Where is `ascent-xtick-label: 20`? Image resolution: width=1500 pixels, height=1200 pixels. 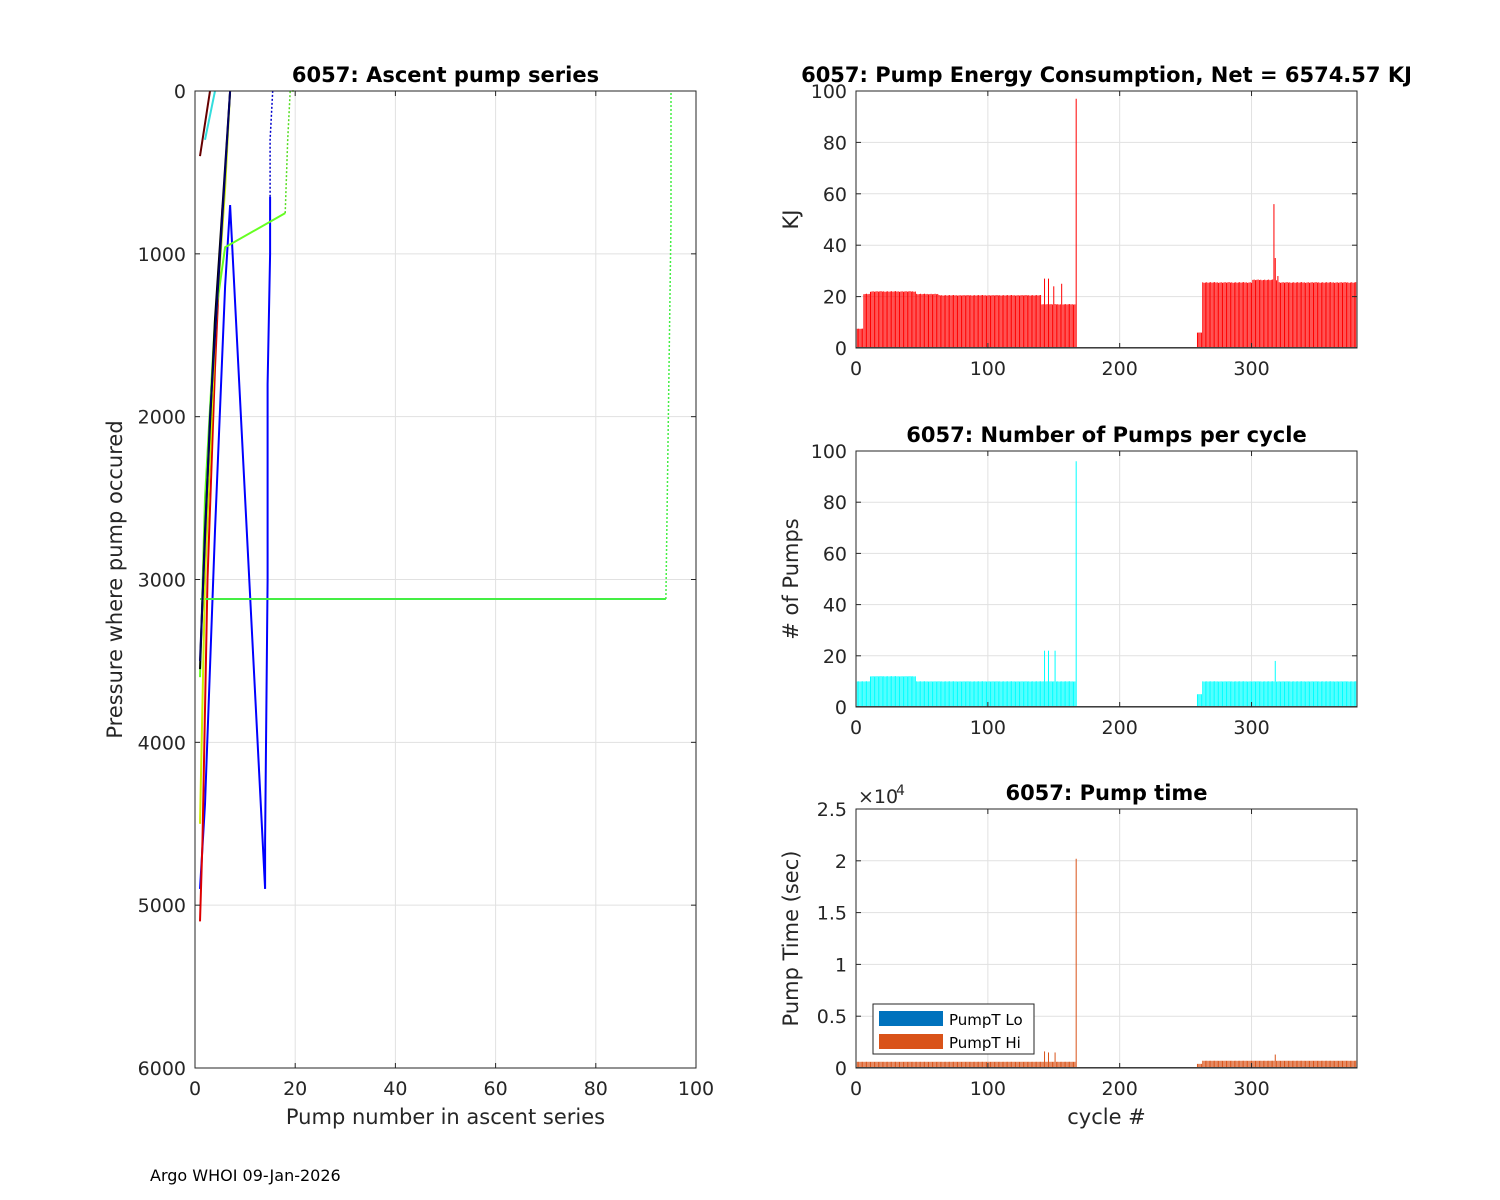
ascent-xtick-label: 20 is located at coordinates (295, 1089).